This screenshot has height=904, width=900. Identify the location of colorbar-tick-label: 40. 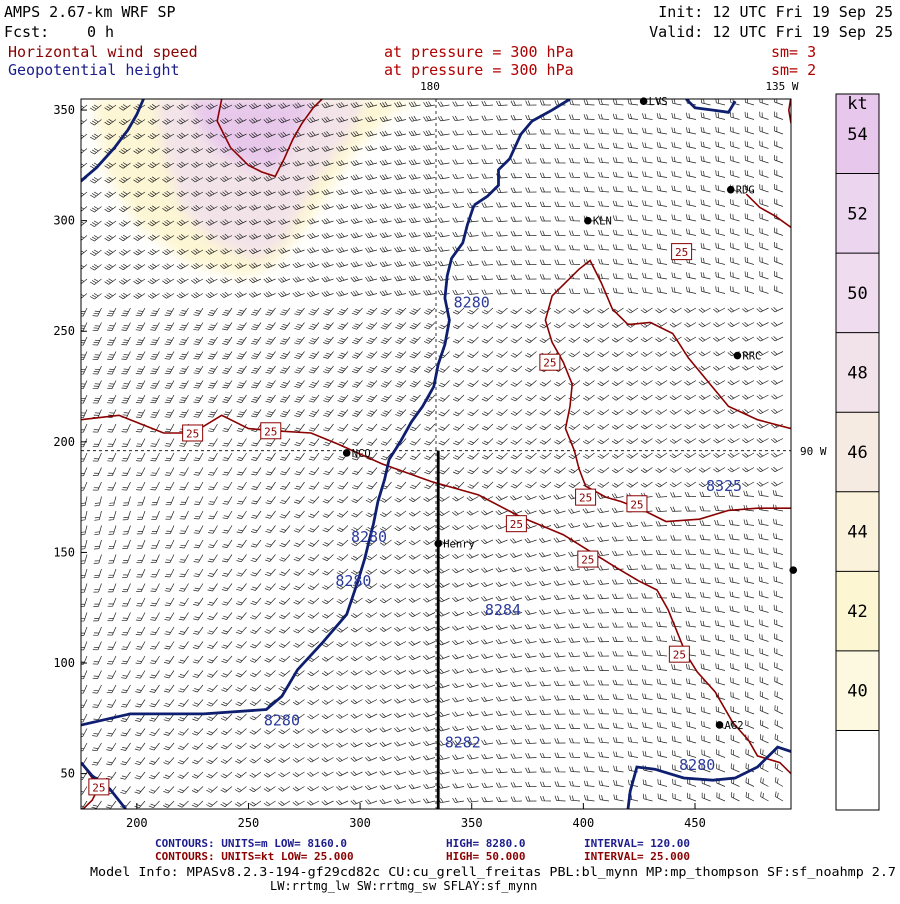
(857, 692).